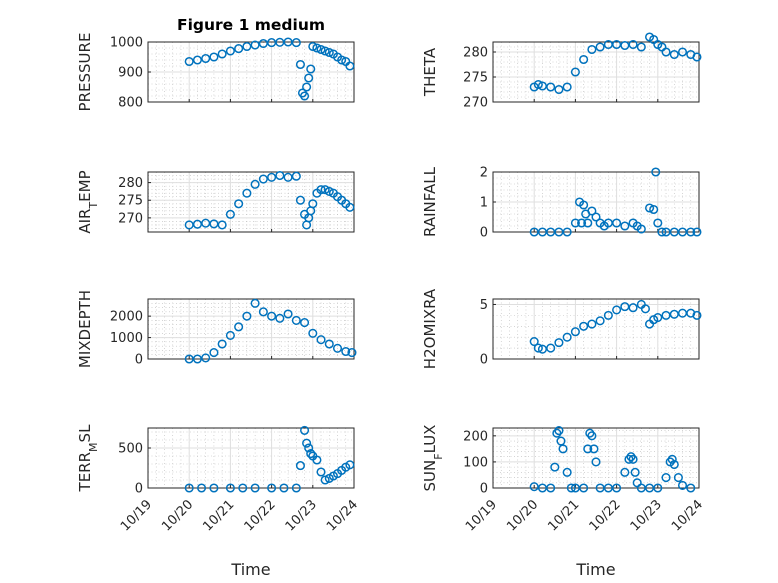 Image resolution: width=778 pixels, height=583 pixels. I want to click on y-tick-label: 100, so click(475, 462).